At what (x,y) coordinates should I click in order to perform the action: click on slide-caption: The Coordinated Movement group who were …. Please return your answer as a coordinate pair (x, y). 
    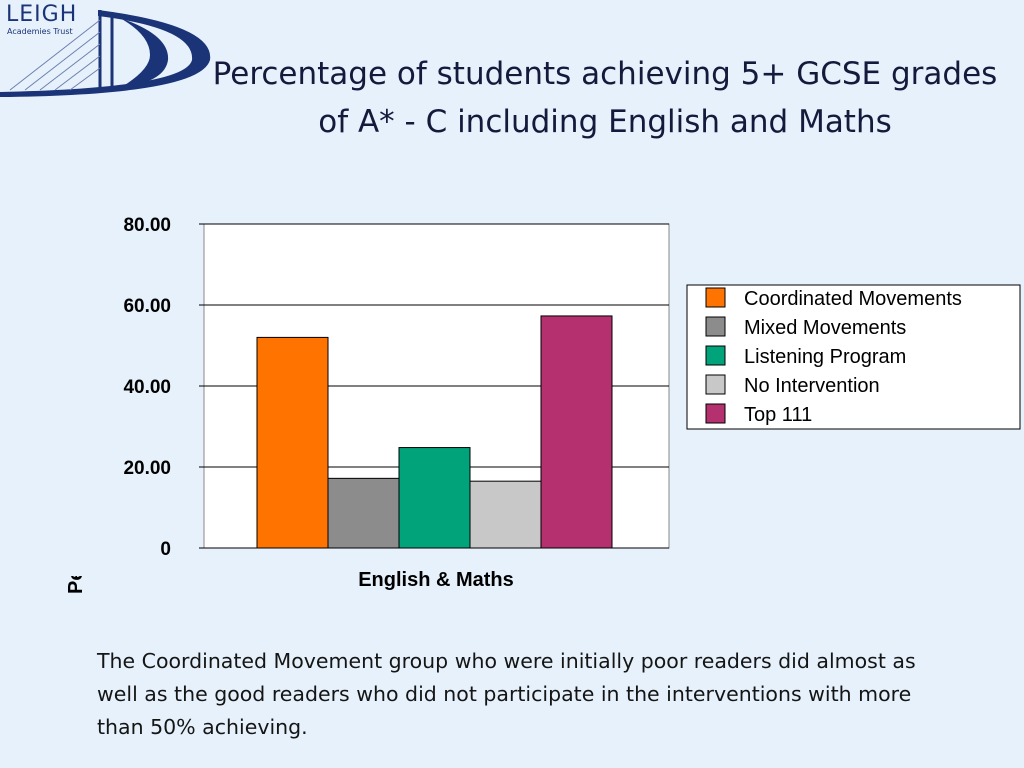
    Looking at the image, I should click on (506, 694).